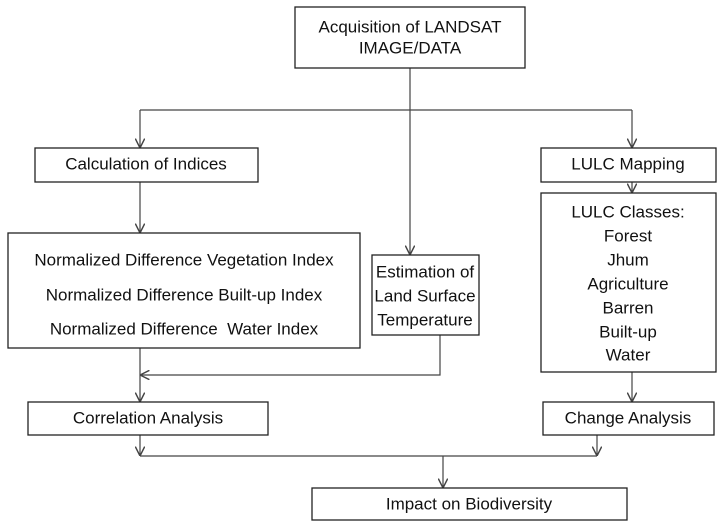 Image resolution: width=719 pixels, height=529 pixels. Describe the element at coordinates (628, 331) in the screenshot. I see `label: Built-up` at that location.